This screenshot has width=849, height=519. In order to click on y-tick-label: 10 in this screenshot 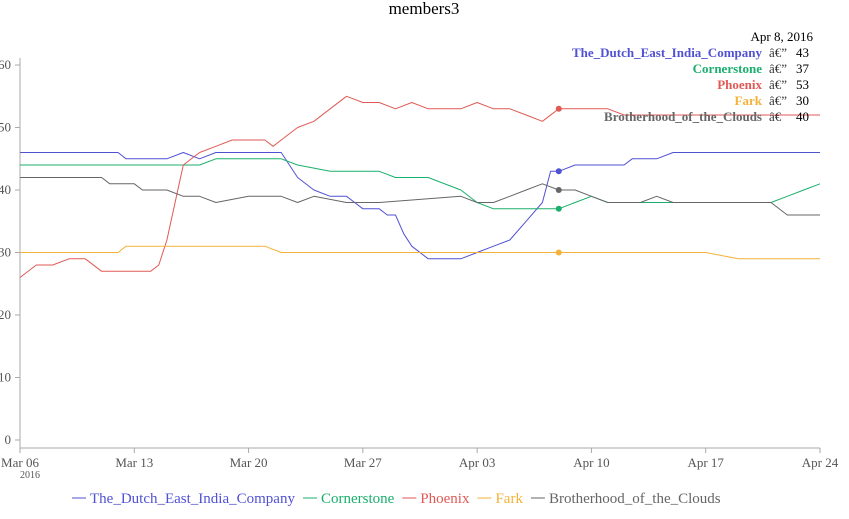, I will do `click(5, 377)`.